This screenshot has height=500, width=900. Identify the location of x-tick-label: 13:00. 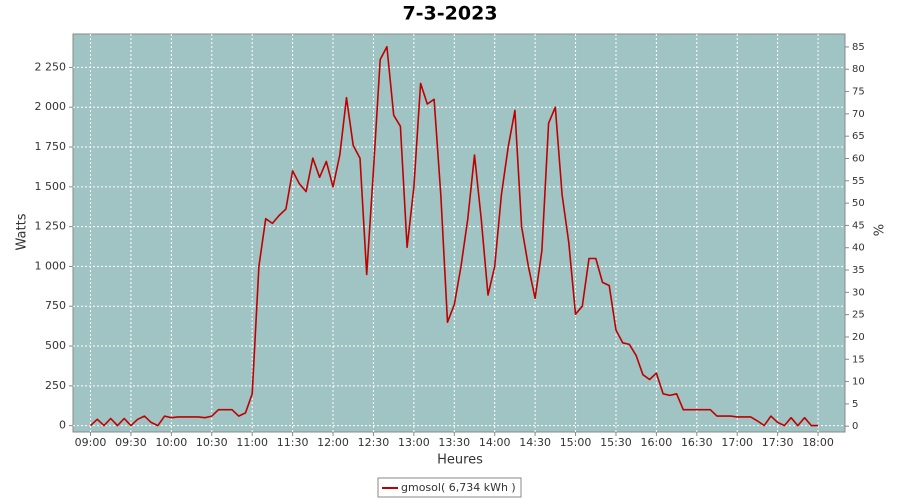
(414, 442).